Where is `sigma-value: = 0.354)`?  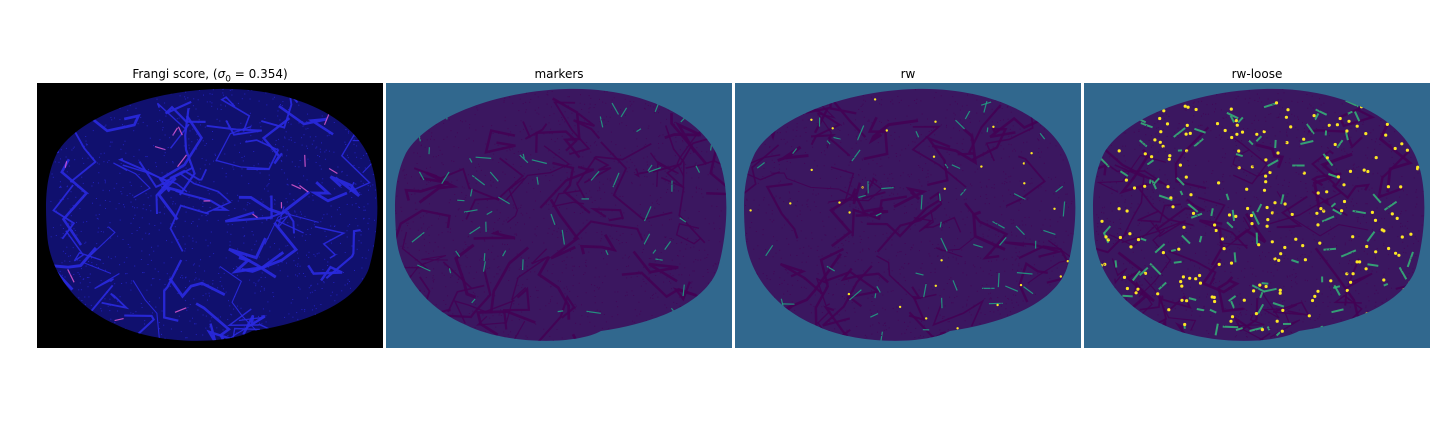
sigma-value: = 0.354) is located at coordinates (259, 74).